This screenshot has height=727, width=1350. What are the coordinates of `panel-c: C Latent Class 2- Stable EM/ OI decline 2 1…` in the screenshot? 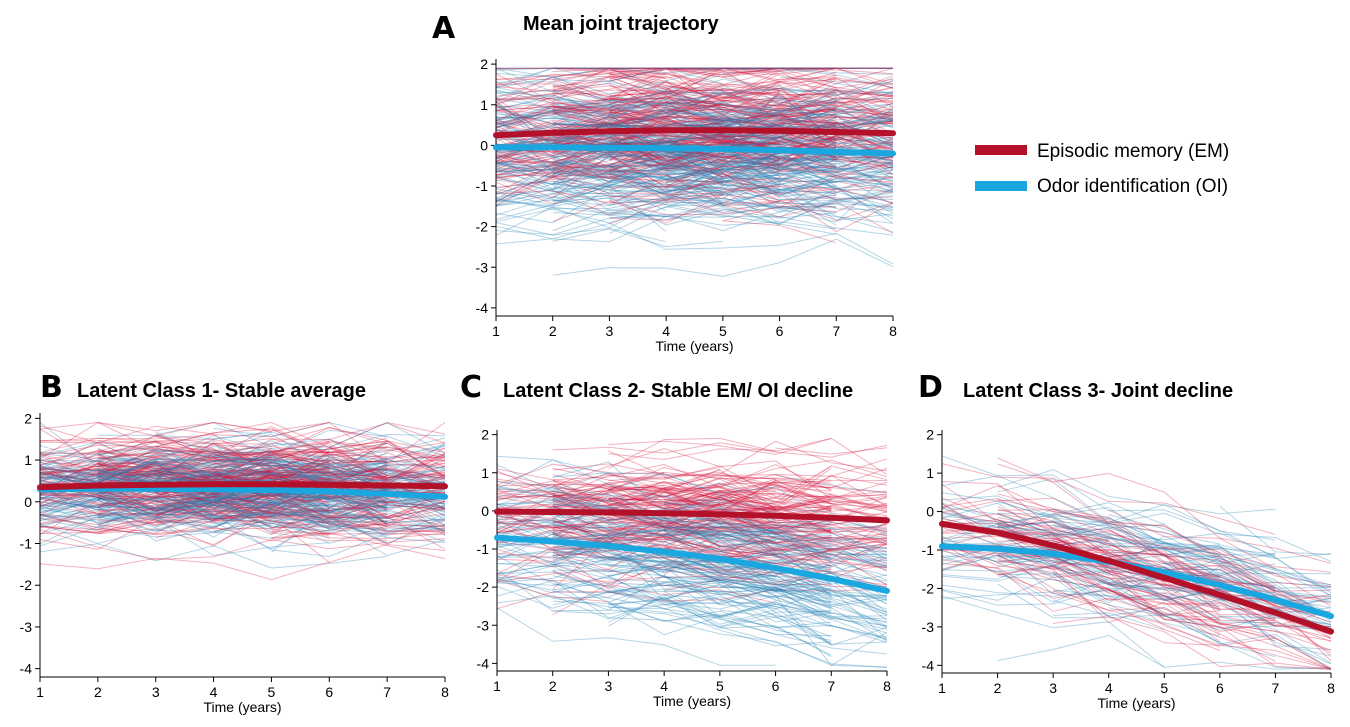 It's located at (675, 539).